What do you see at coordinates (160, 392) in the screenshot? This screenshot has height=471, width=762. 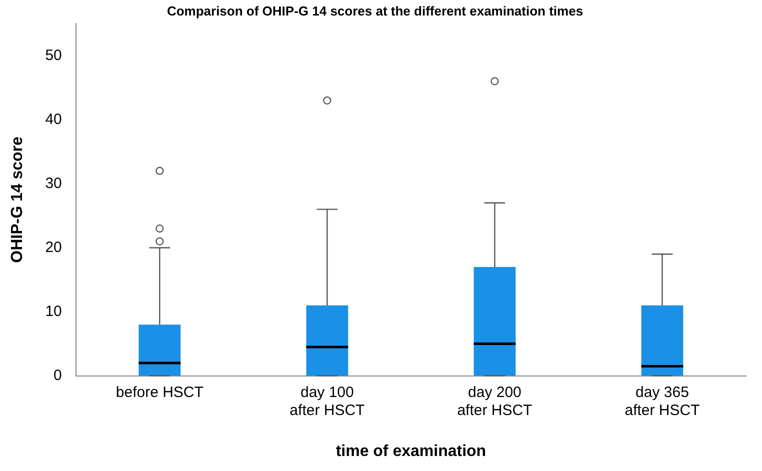 I see `x-tick-label: before HSCT` at bounding box center [160, 392].